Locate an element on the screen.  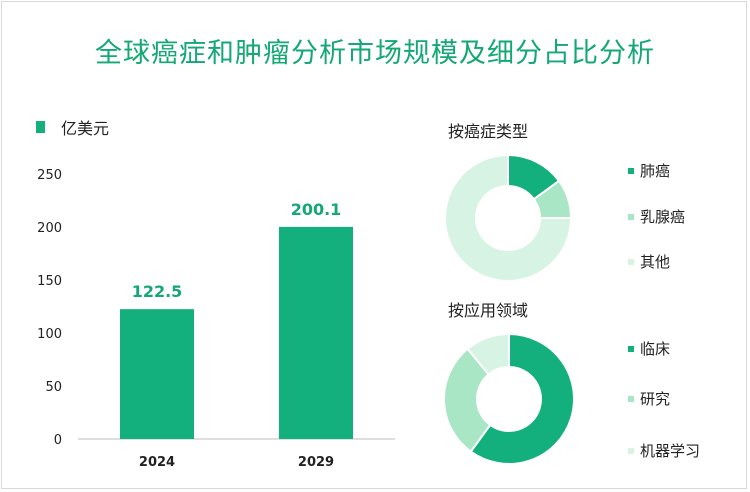
legend-other-swatch is located at coordinates (631, 261).